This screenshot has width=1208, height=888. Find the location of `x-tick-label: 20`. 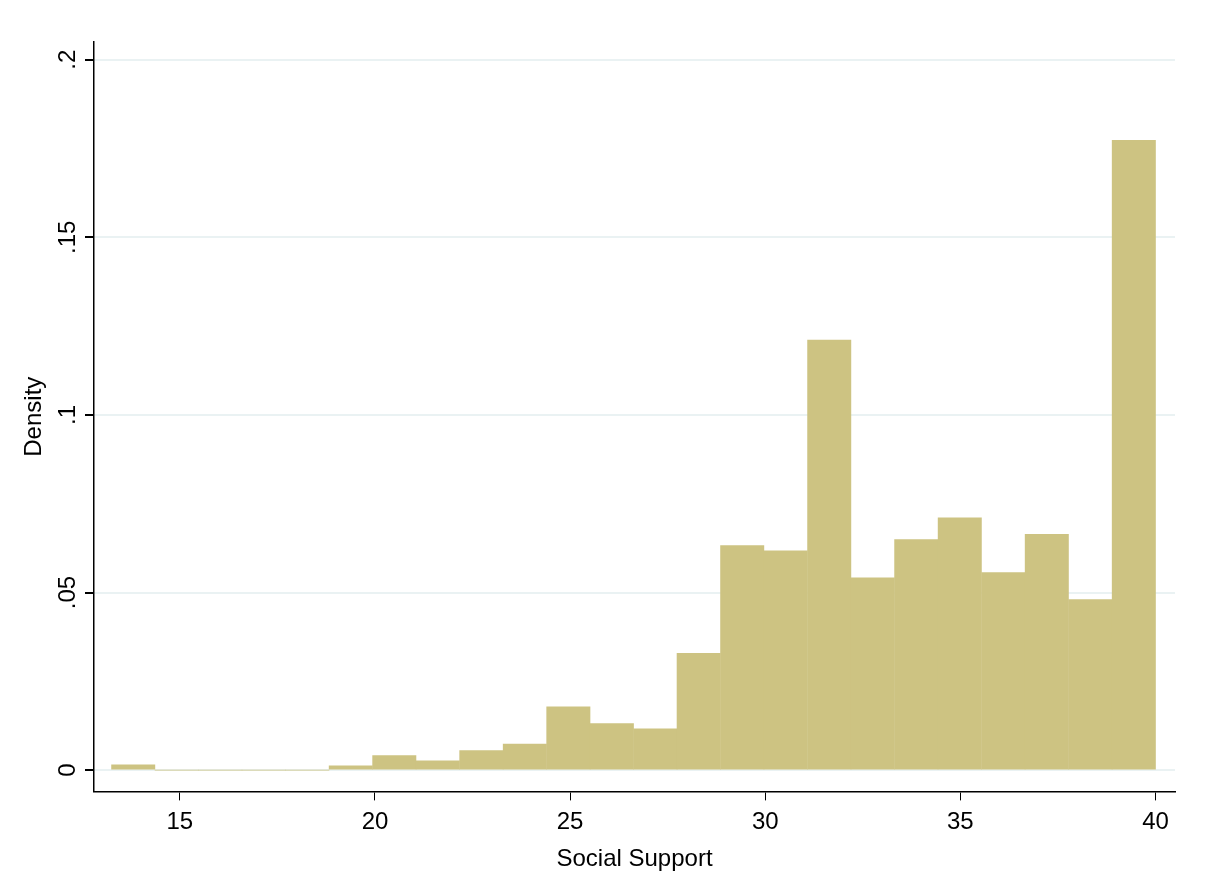

x-tick-label: 20 is located at coordinates (375, 821).